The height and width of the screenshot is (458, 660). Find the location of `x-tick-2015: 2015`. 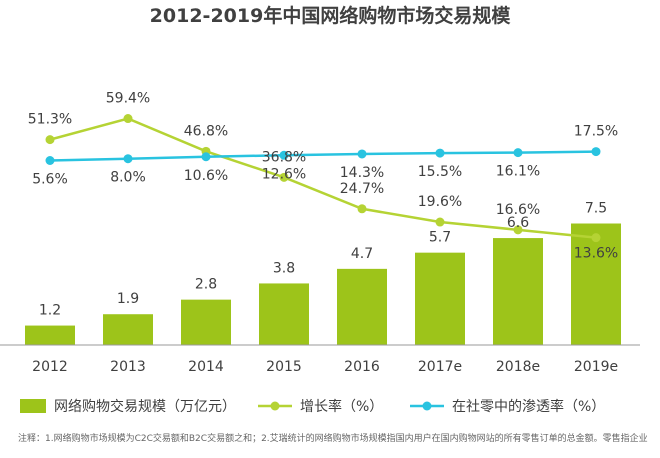

x-tick-2015: 2015 is located at coordinates (284, 367).